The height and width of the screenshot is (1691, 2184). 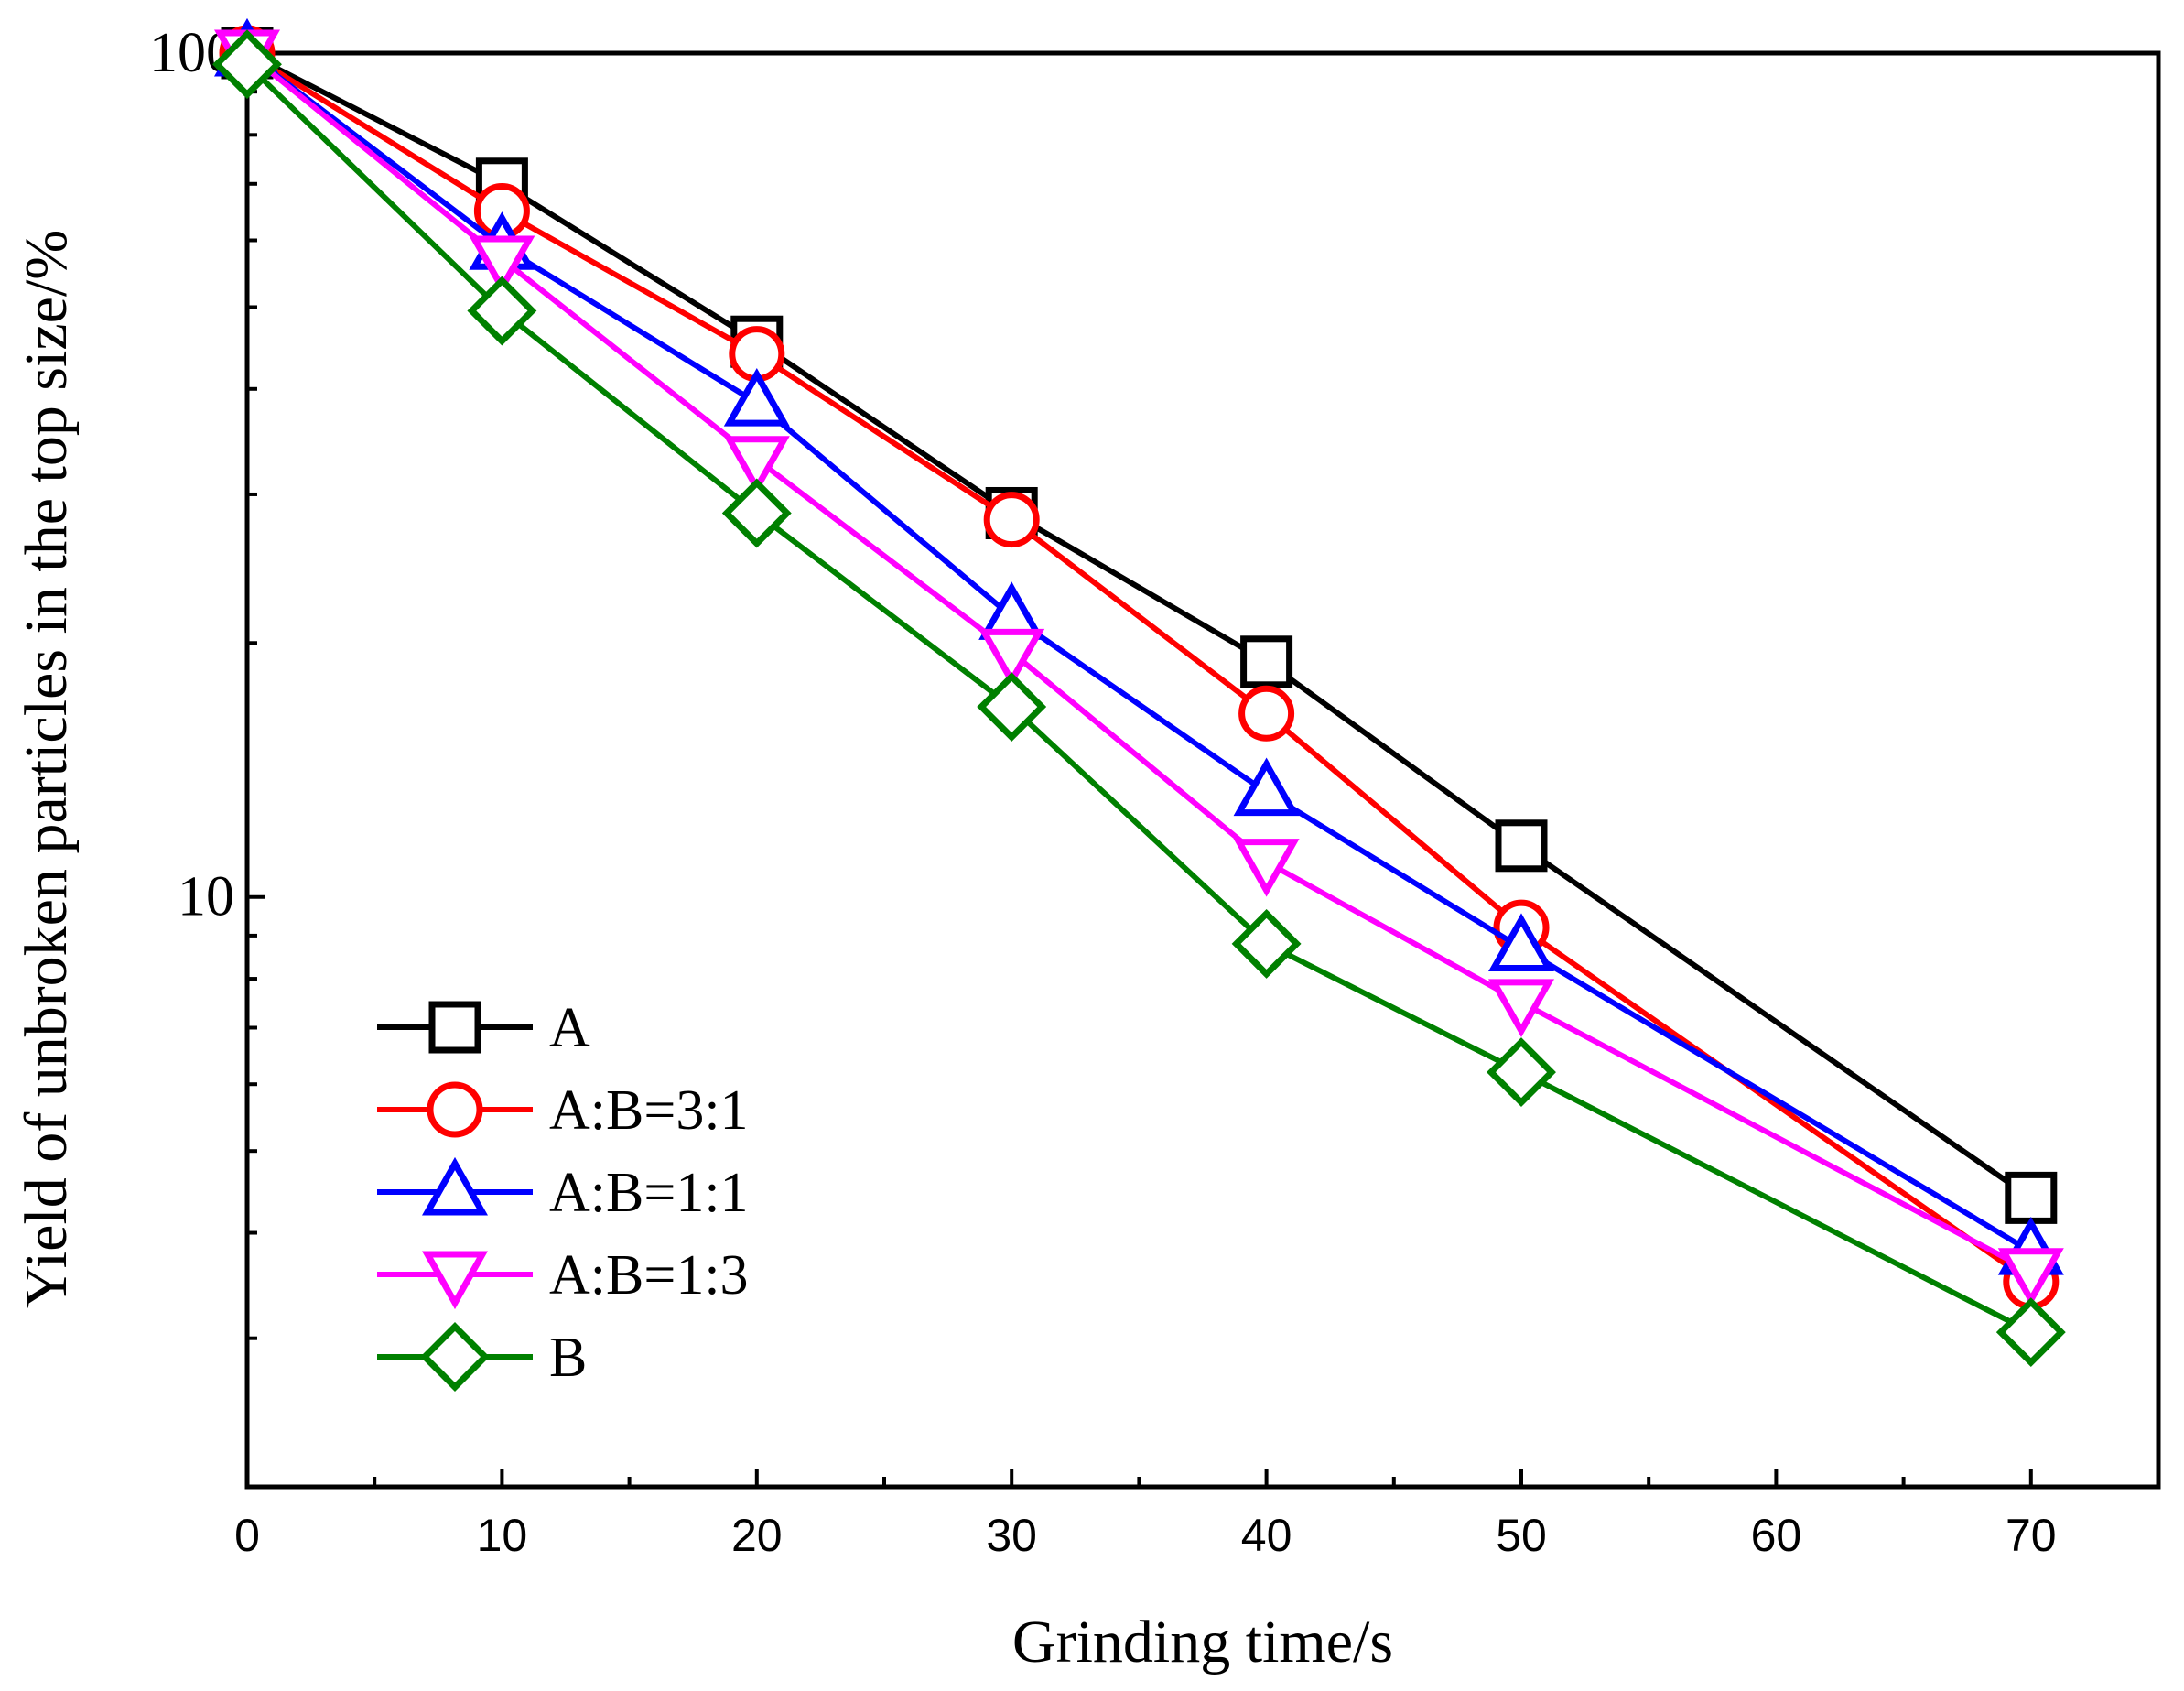 What do you see at coordinates (757, 1535) in the screenshot?
I see `x-tick-label: 20` at bounding box center [757, 1535].